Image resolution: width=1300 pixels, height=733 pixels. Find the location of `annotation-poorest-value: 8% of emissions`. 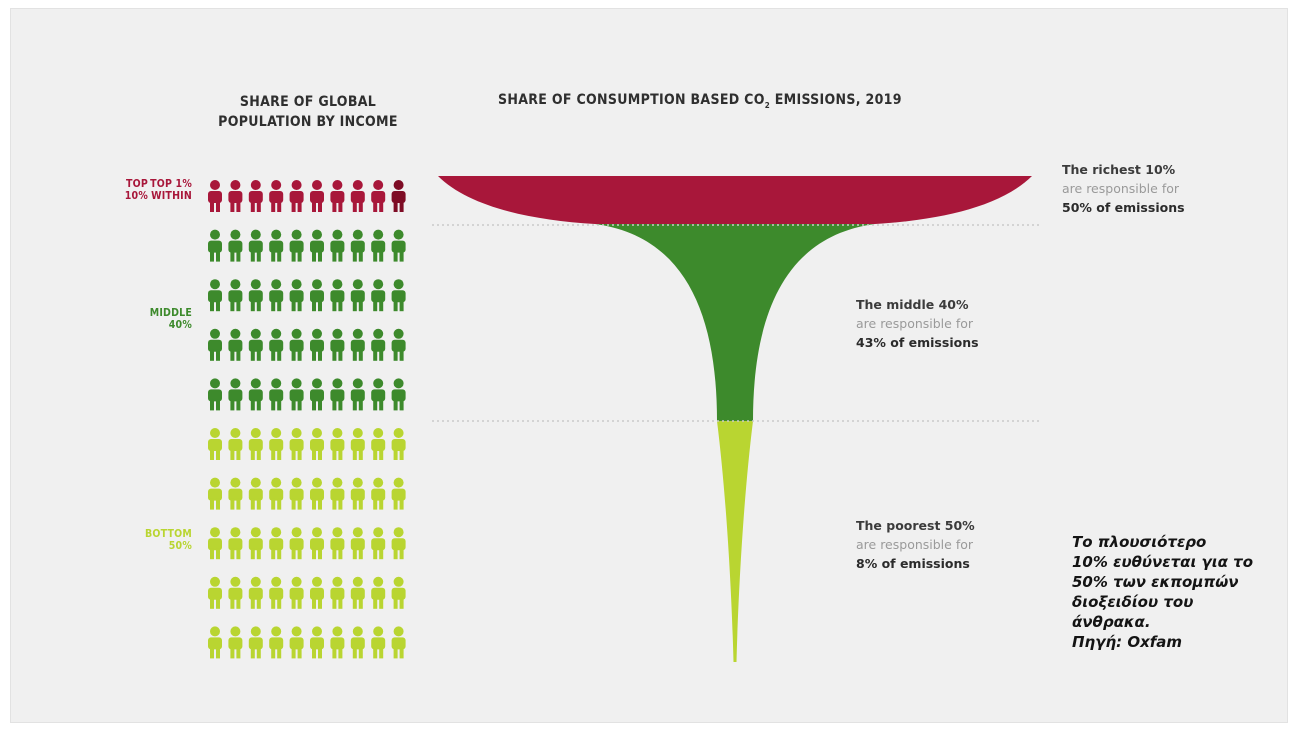

annotation-poorest-value: 8% of emissions is located at coordinates (913, 563).